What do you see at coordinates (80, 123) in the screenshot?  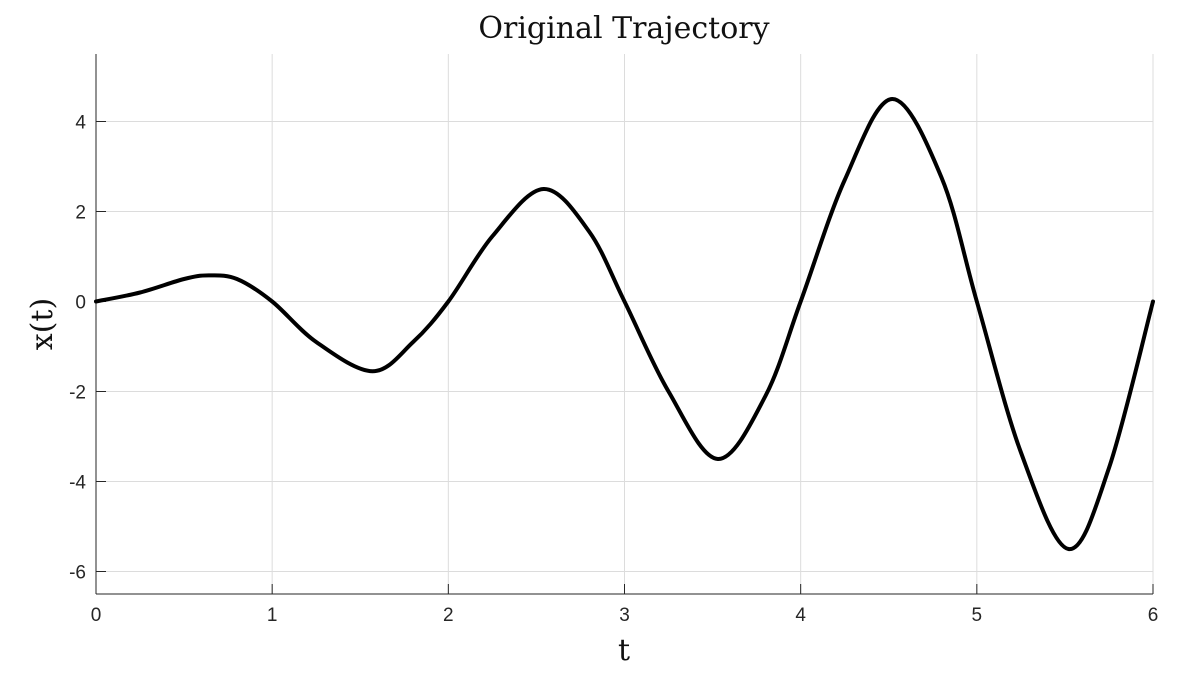 I see `y-tick-label: 4` at bounding box center [80, 123].